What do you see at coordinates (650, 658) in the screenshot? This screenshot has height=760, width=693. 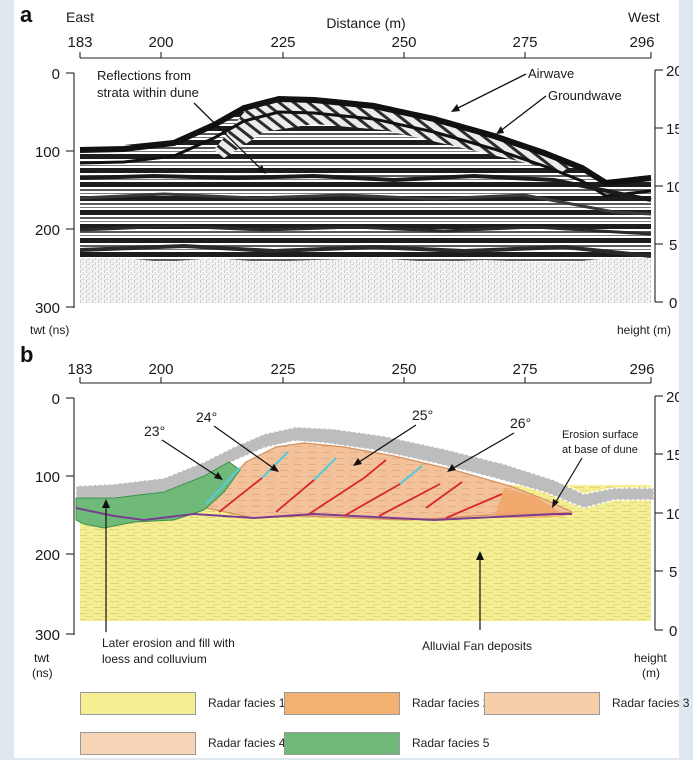 I see `height-label: height` at bounding box center [650, 658].